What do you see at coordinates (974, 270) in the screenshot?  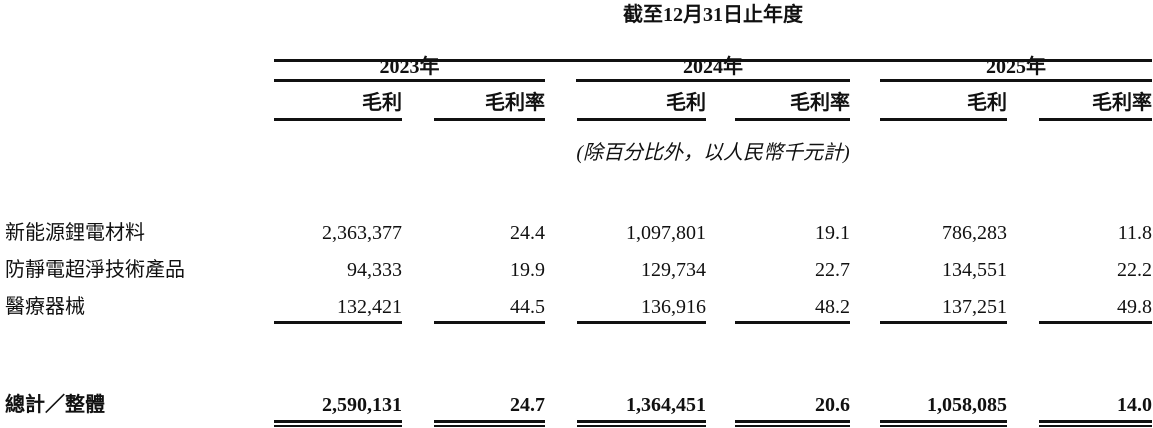 I see `cell-value: 134,551` at bounding box center [974, 270].